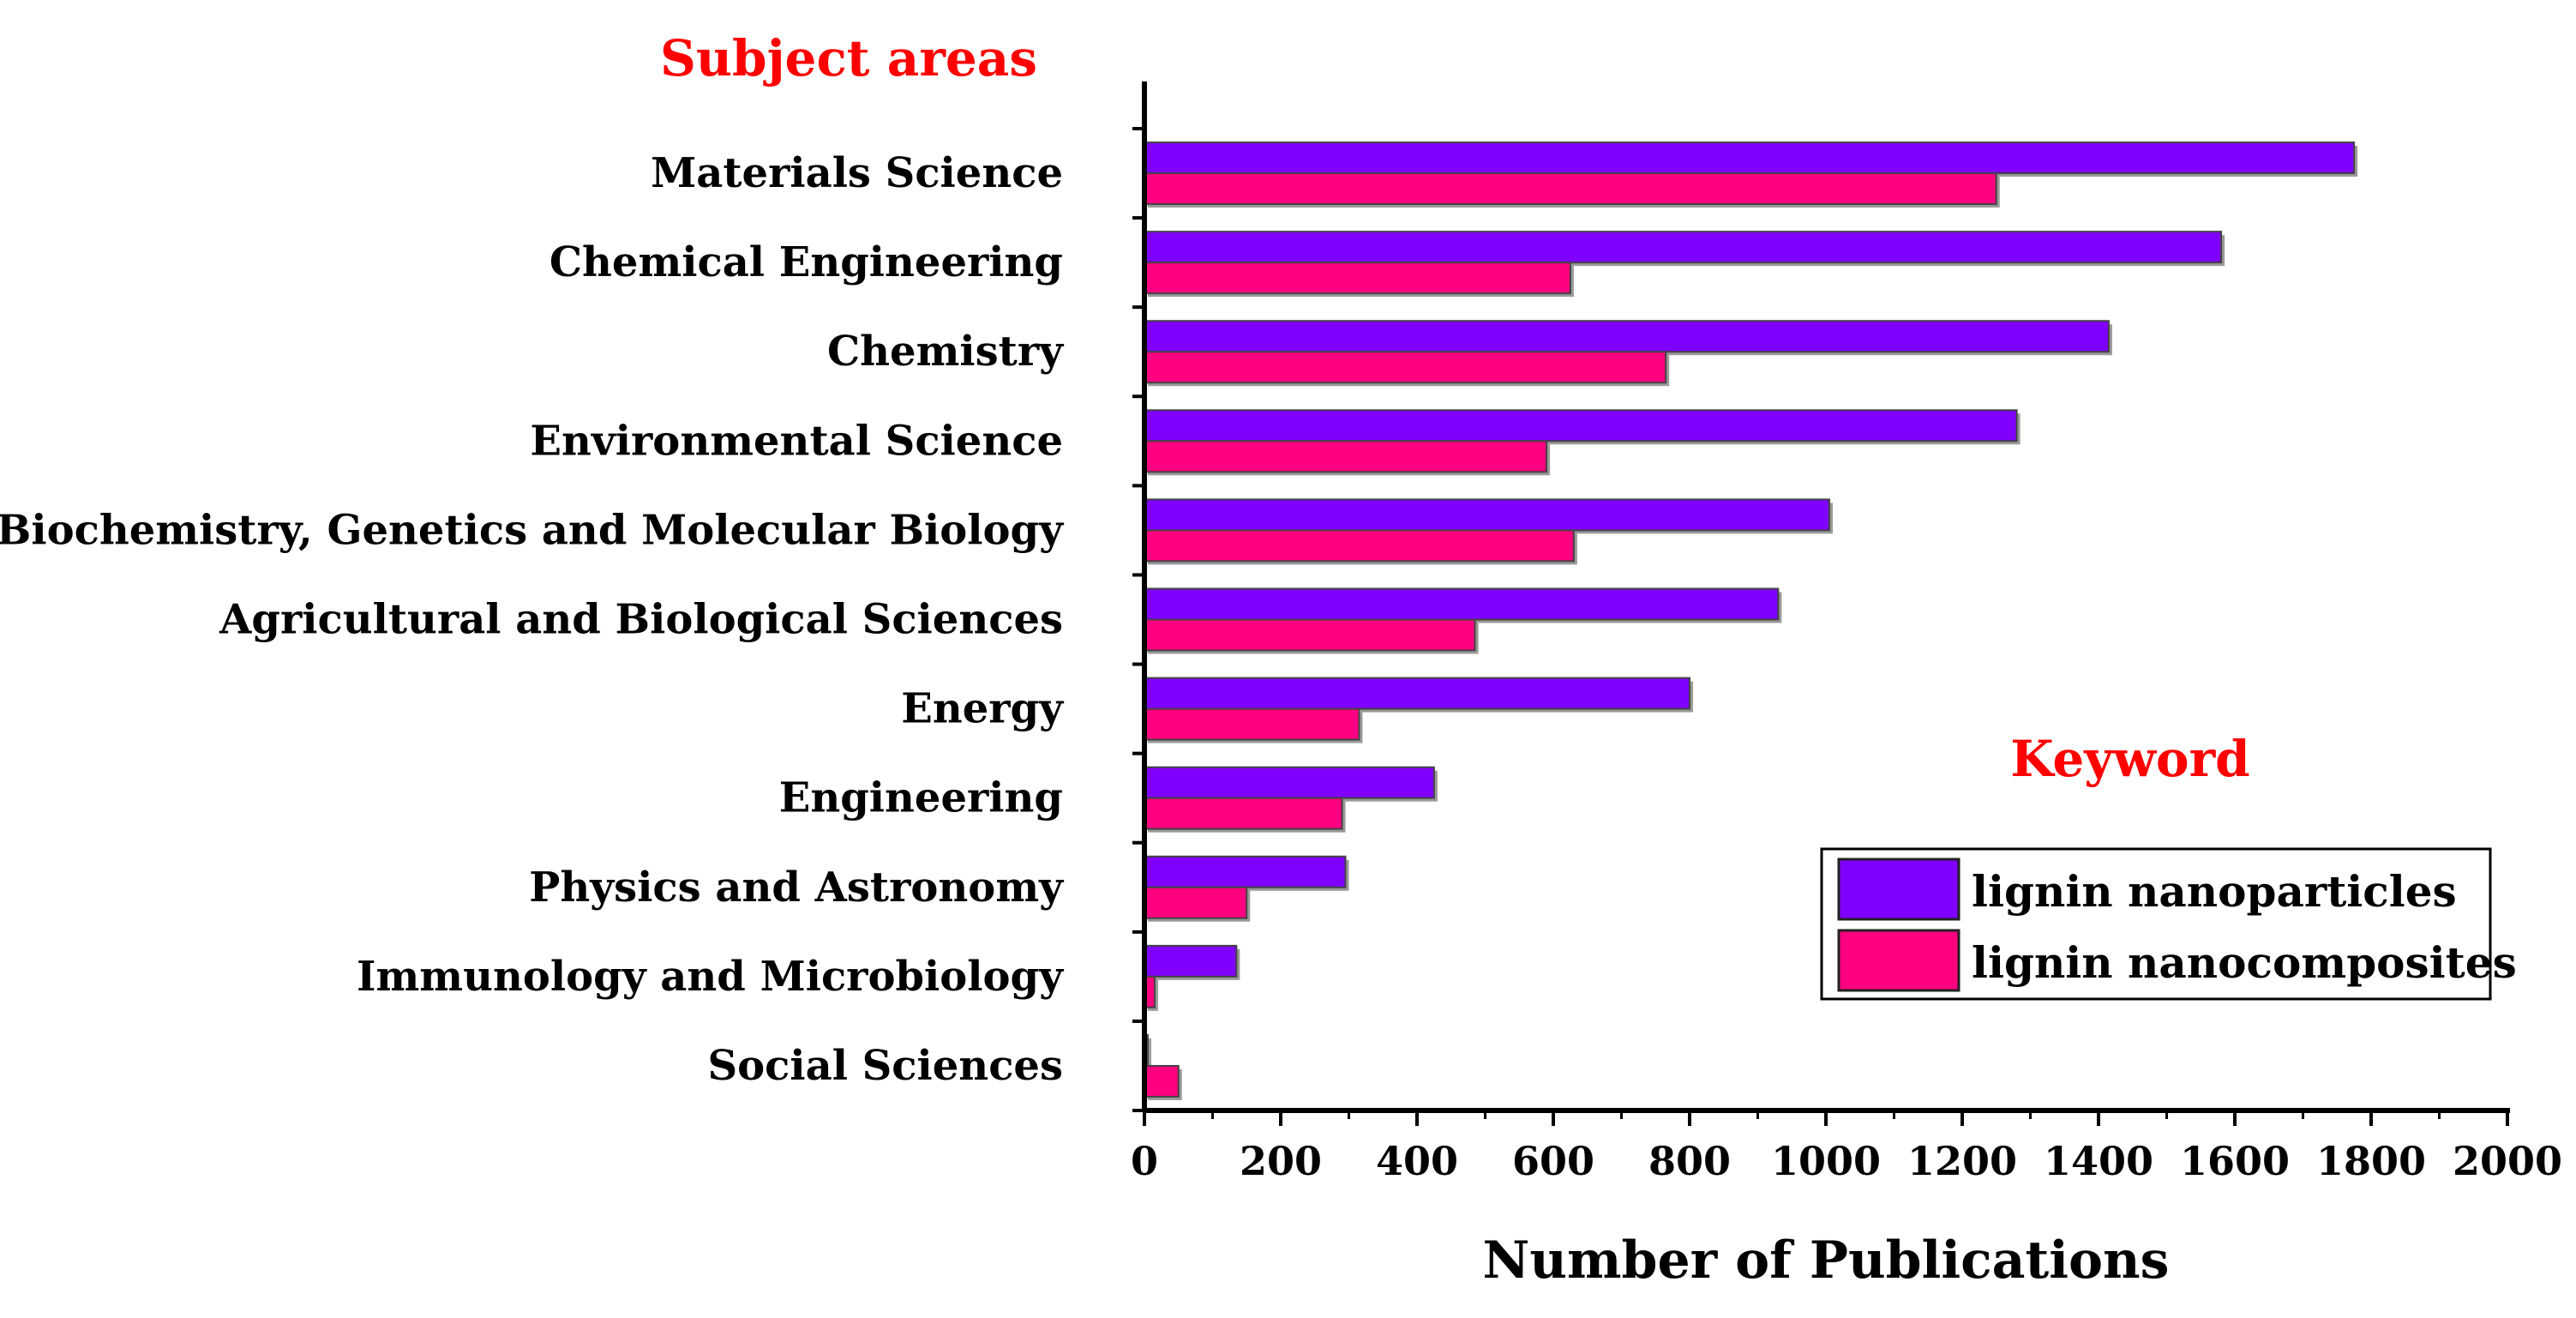 This screenshot has height=1318, width=2576. What do you see at coordinates (1962, 1161) in the screenshot?
I see `x-tick-label: 1200` at bounding box center [1962, 1161].